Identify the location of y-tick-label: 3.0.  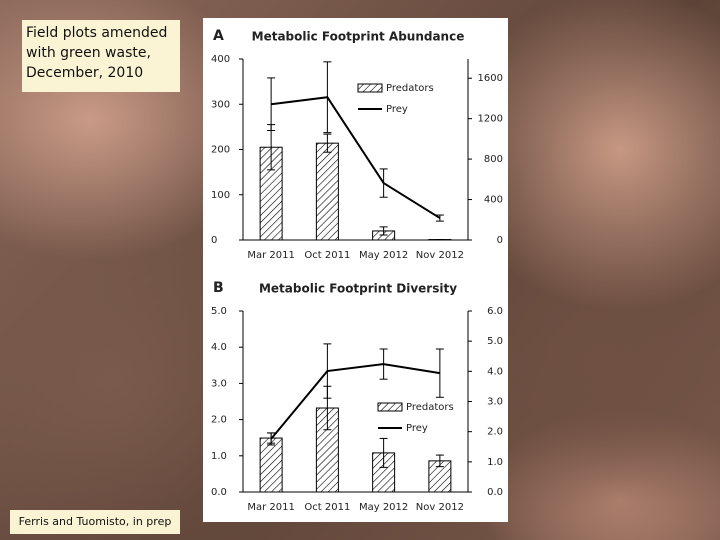
(219, 383).